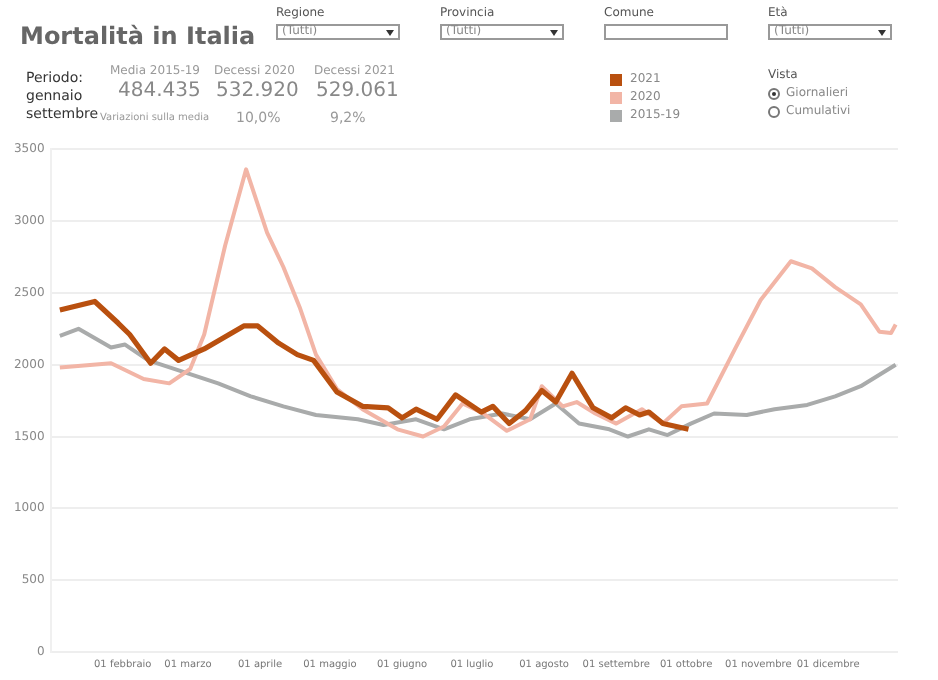 The width and height of the screenshot is (938, 680). I want to click on text: 529.061, so click(357, 91).